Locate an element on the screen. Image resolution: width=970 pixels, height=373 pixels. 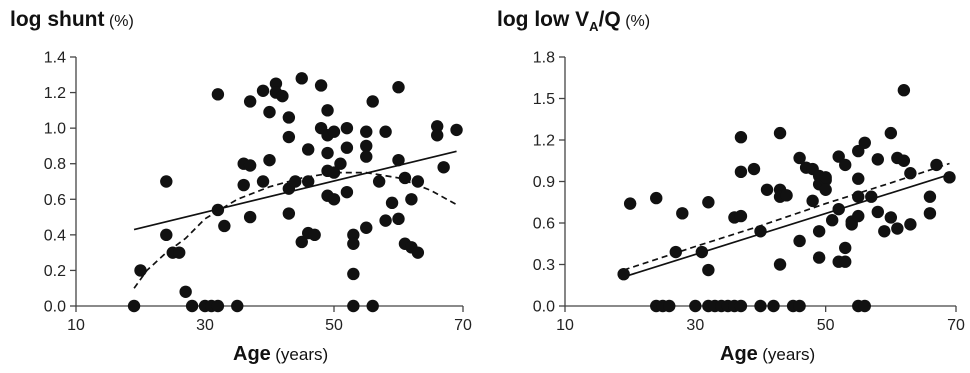
y-tick-label: 1.5 is located at coordinates (544, 99).